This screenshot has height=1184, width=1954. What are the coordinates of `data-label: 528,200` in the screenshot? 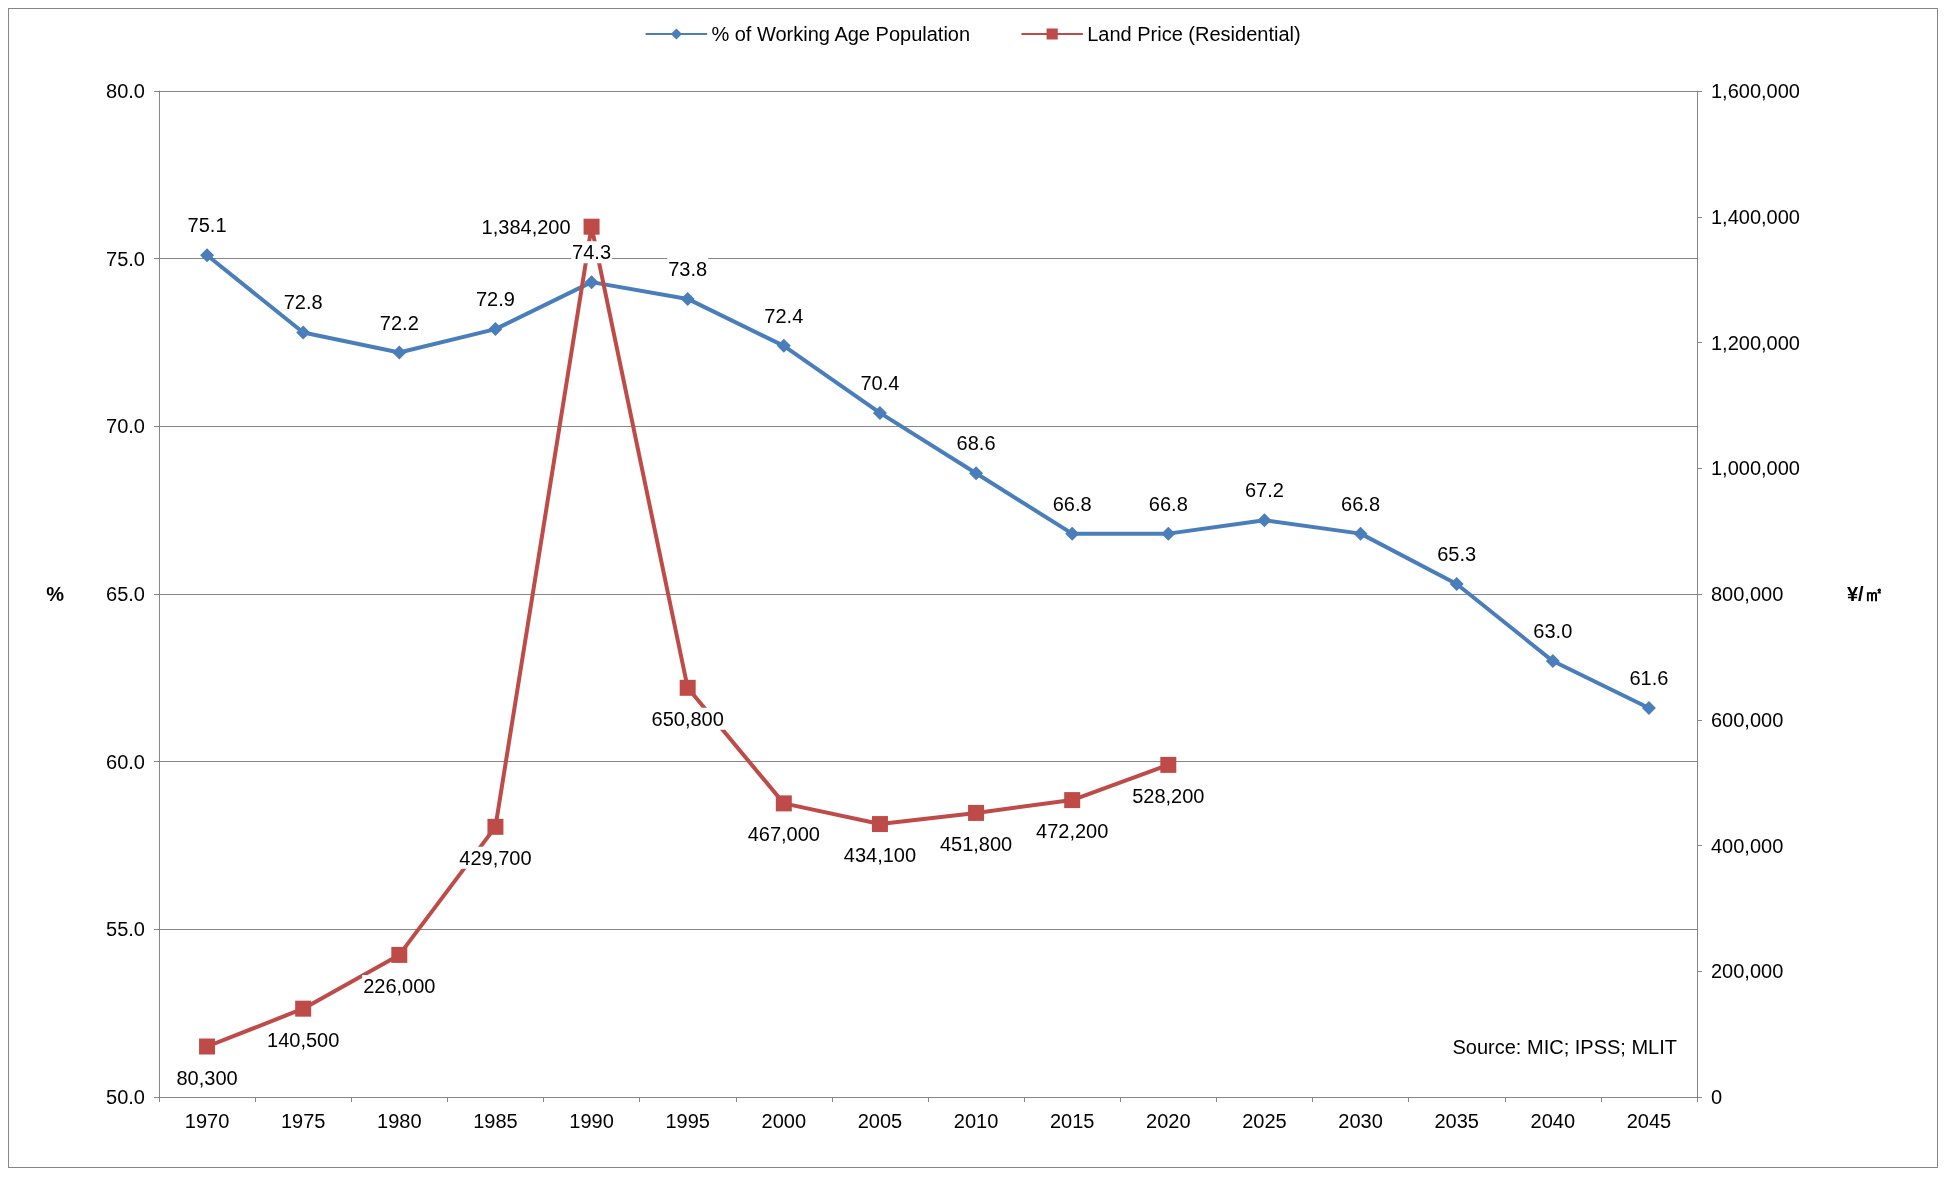 It's located at (1168, 795).